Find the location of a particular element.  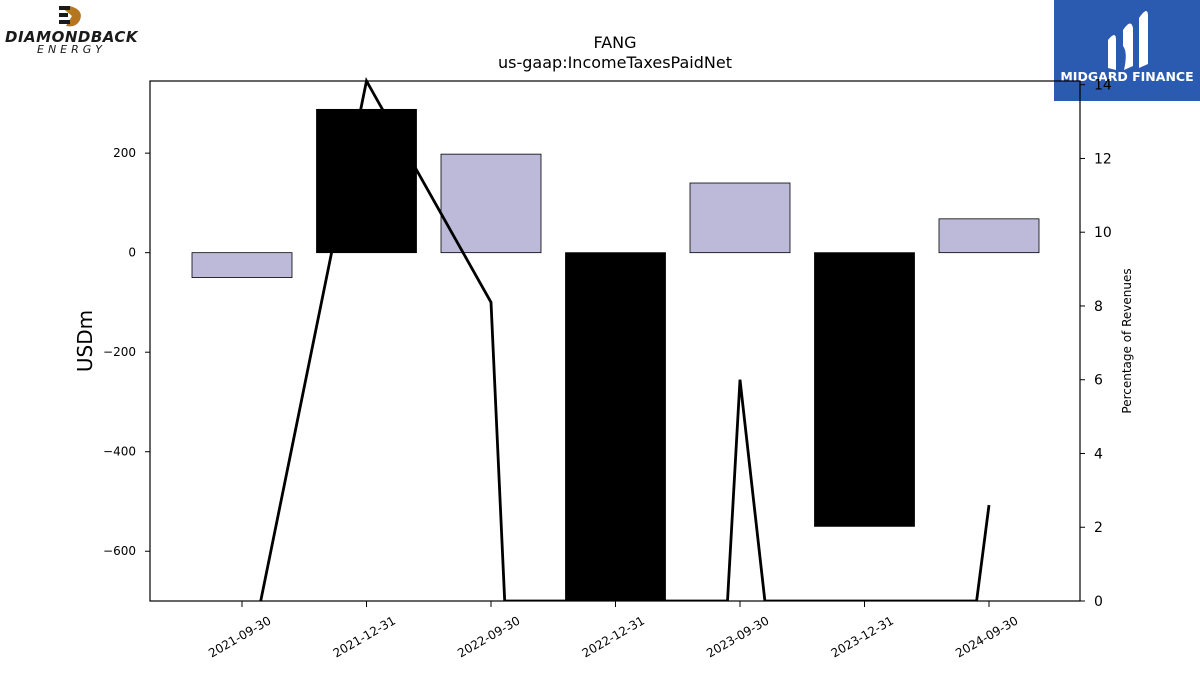

logo-wordmark: DIAMONDBACK is located at coordinates (72, 37).